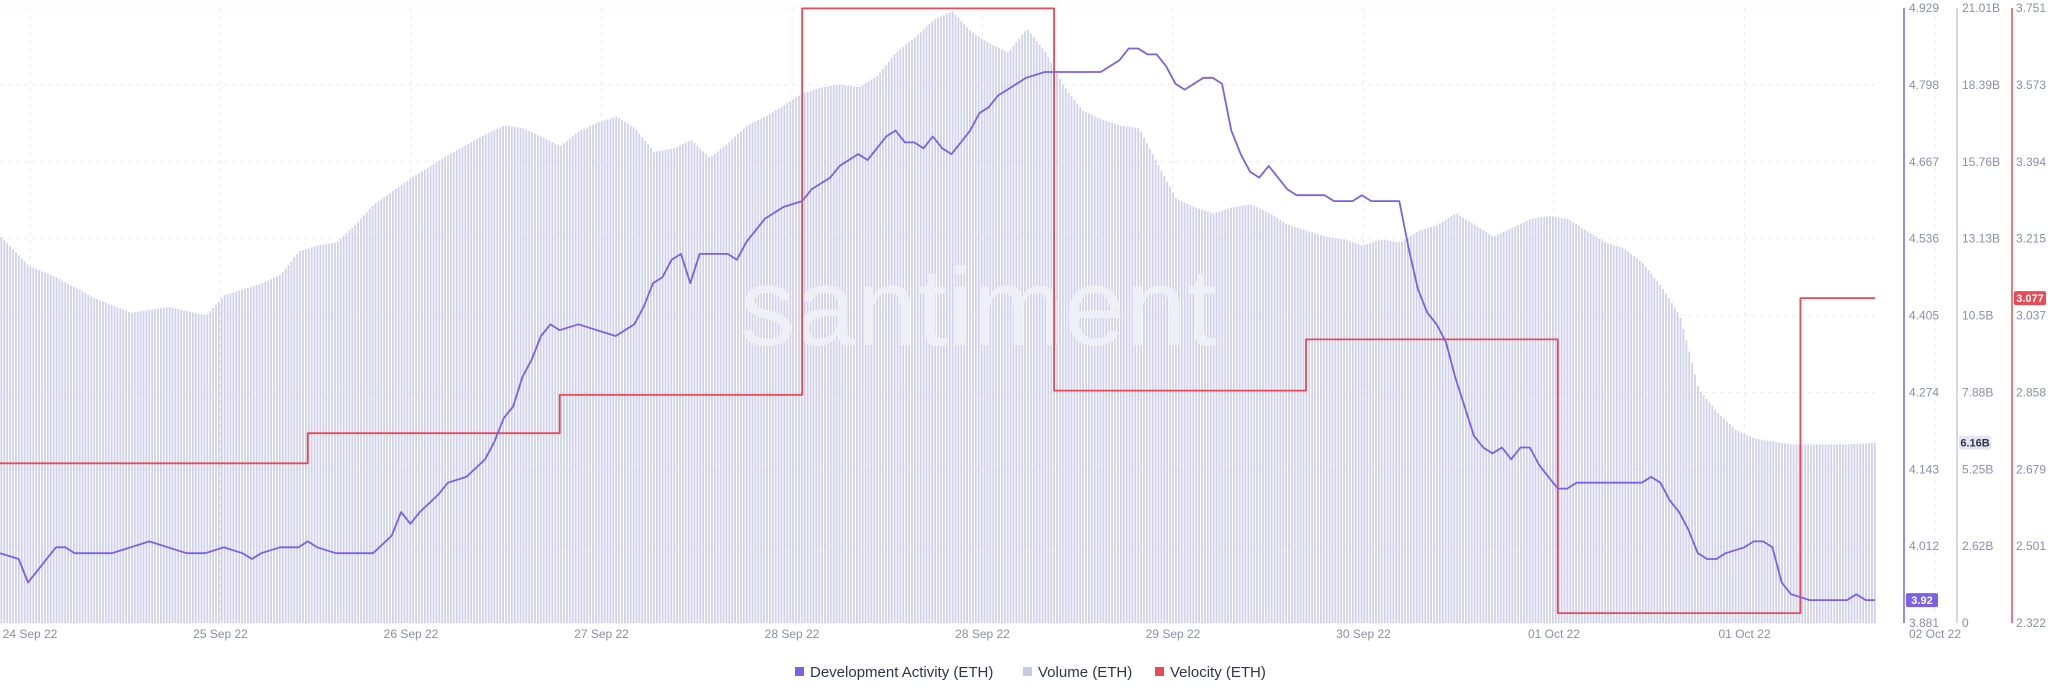 The width and height of the screenshot is (2048, 693). What do you see at coordinates (1924, 316) in the screenshot?
I see `dev-tick-label: 4.405` at bounding box center [1924, 316].